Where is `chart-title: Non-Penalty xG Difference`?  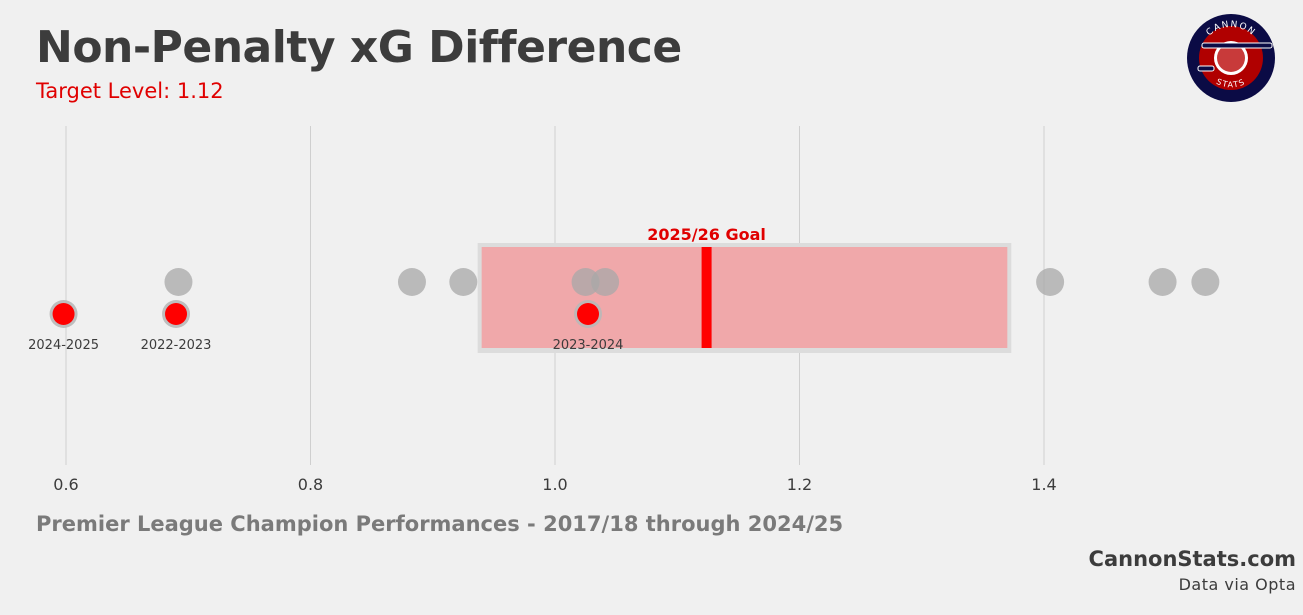 chart-title: Non-Penalty xG Difference is located at coordinates (359, 47).